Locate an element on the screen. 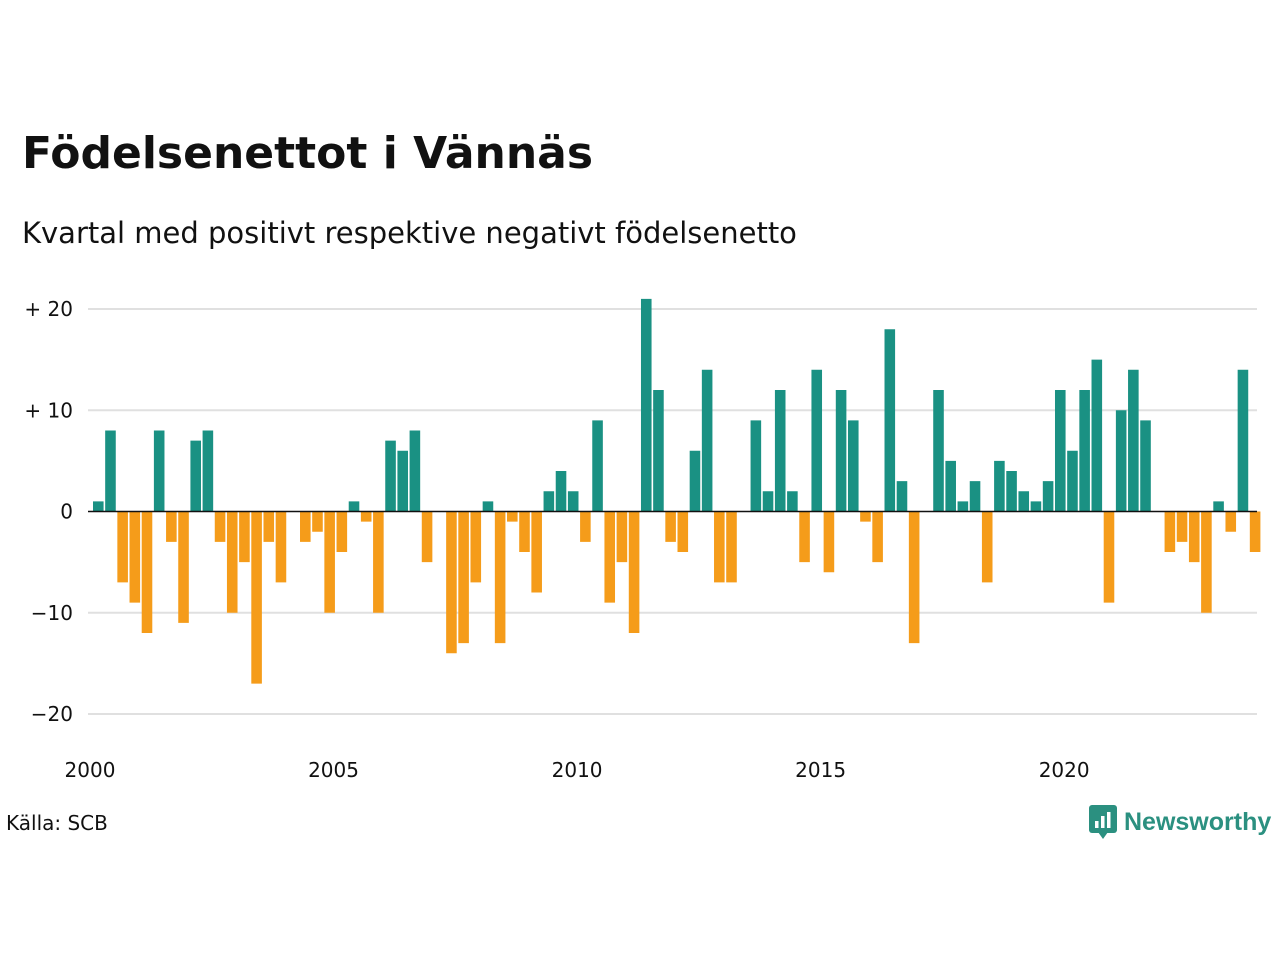 The height and width of the screenshot is (960, 1280). y-tick-label: 0 is located at coordinates (66, 512).